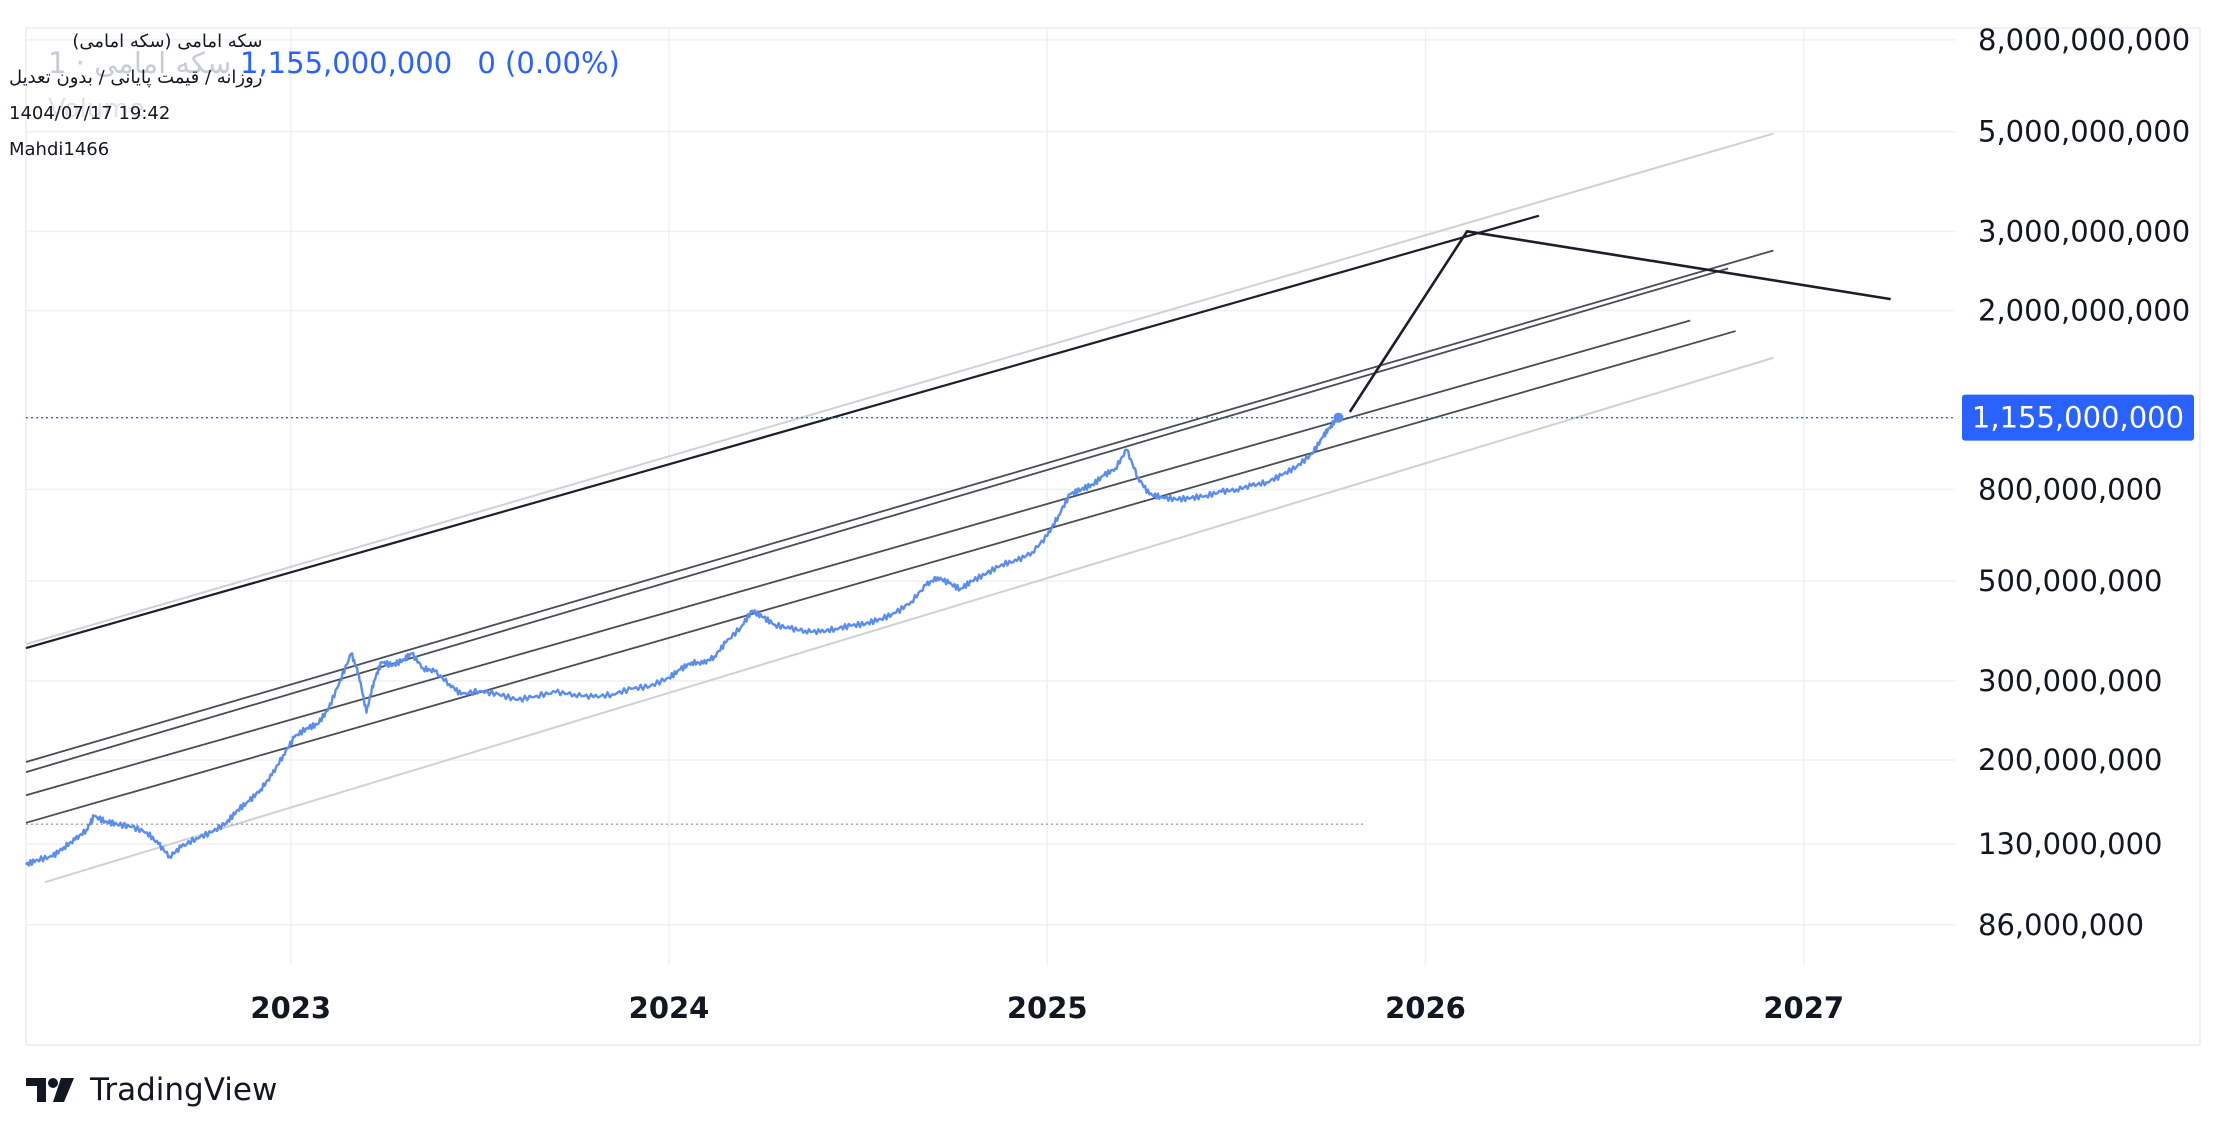 This screenshot has height=1131, width=2217. I want to click on y-tick-label: 130,000,000, so click(2070, 844).